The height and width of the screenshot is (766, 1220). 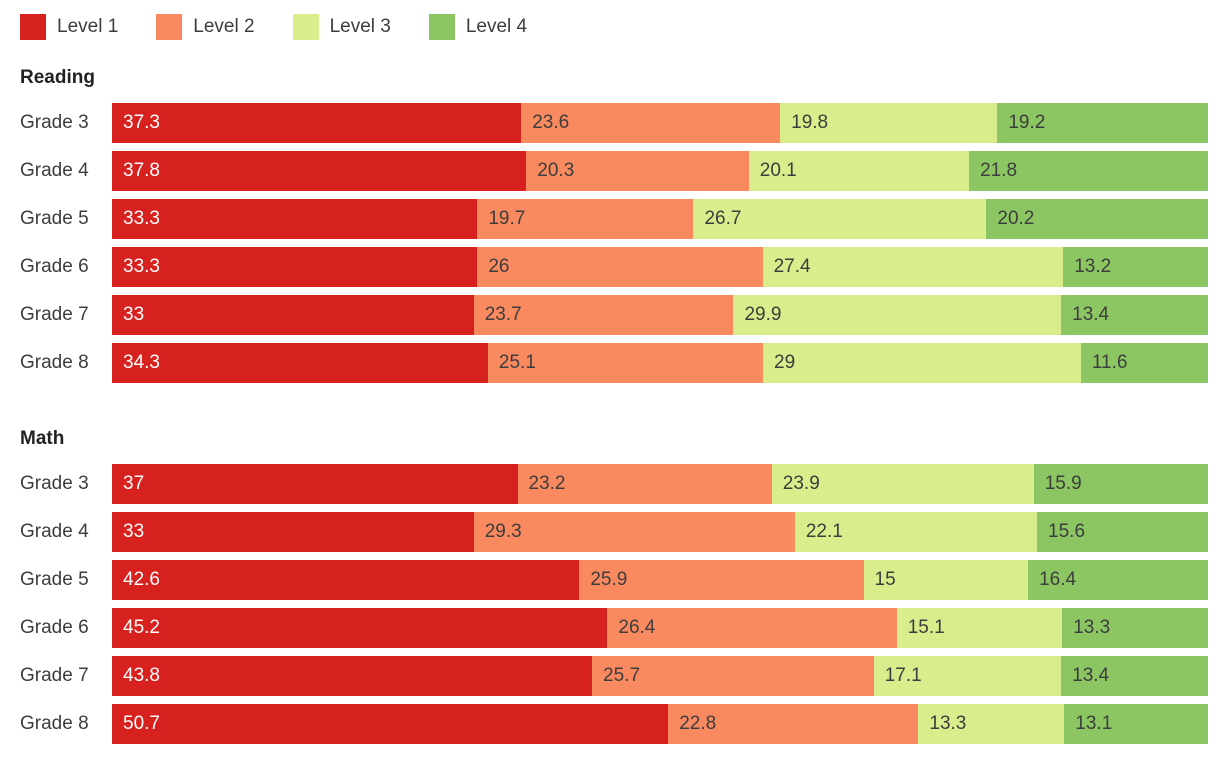 I want to click on bar-segment-level-2: 19.7, so click(x=585, y=219).